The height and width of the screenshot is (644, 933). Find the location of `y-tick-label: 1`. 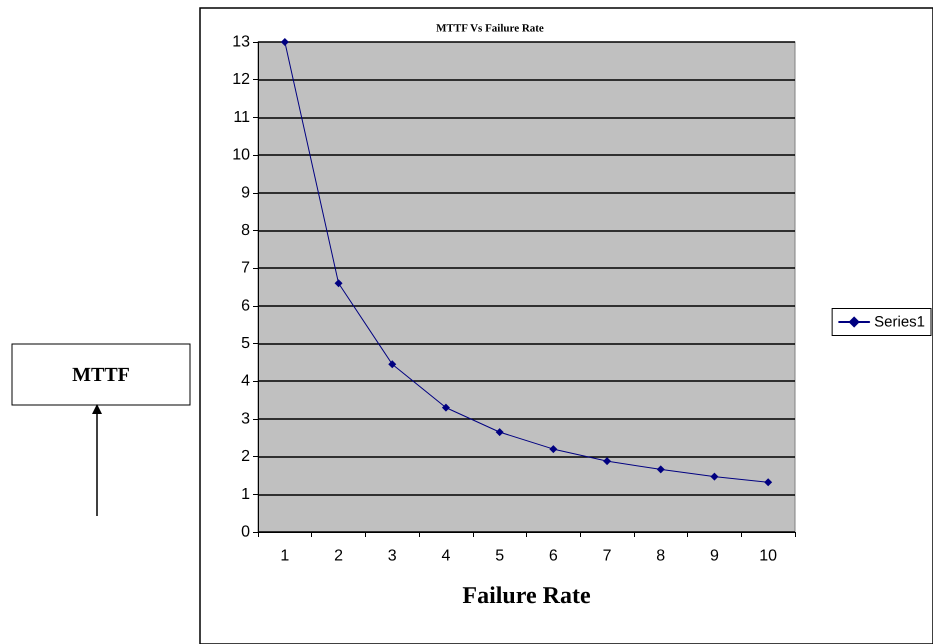

y-tick-label: 1 is located at coordinates (245, 494).